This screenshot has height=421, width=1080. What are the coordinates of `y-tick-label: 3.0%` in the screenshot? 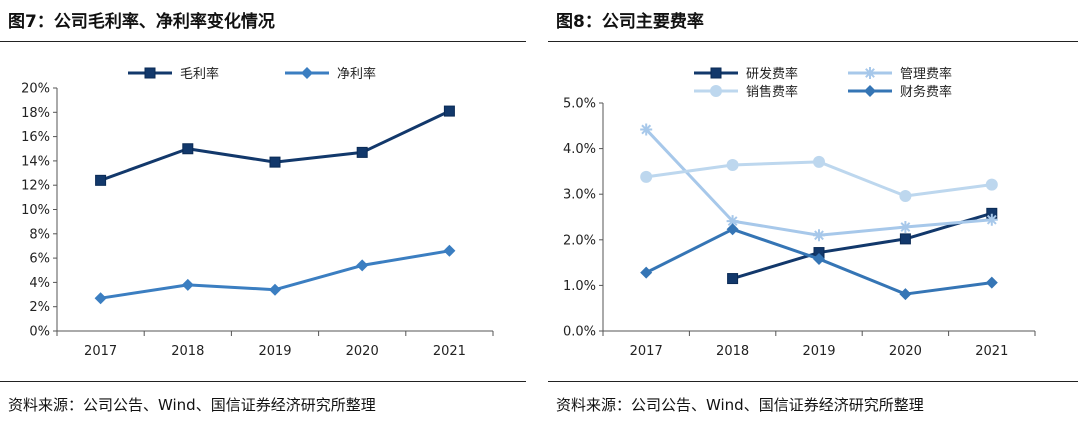 It's located at (579, 195).